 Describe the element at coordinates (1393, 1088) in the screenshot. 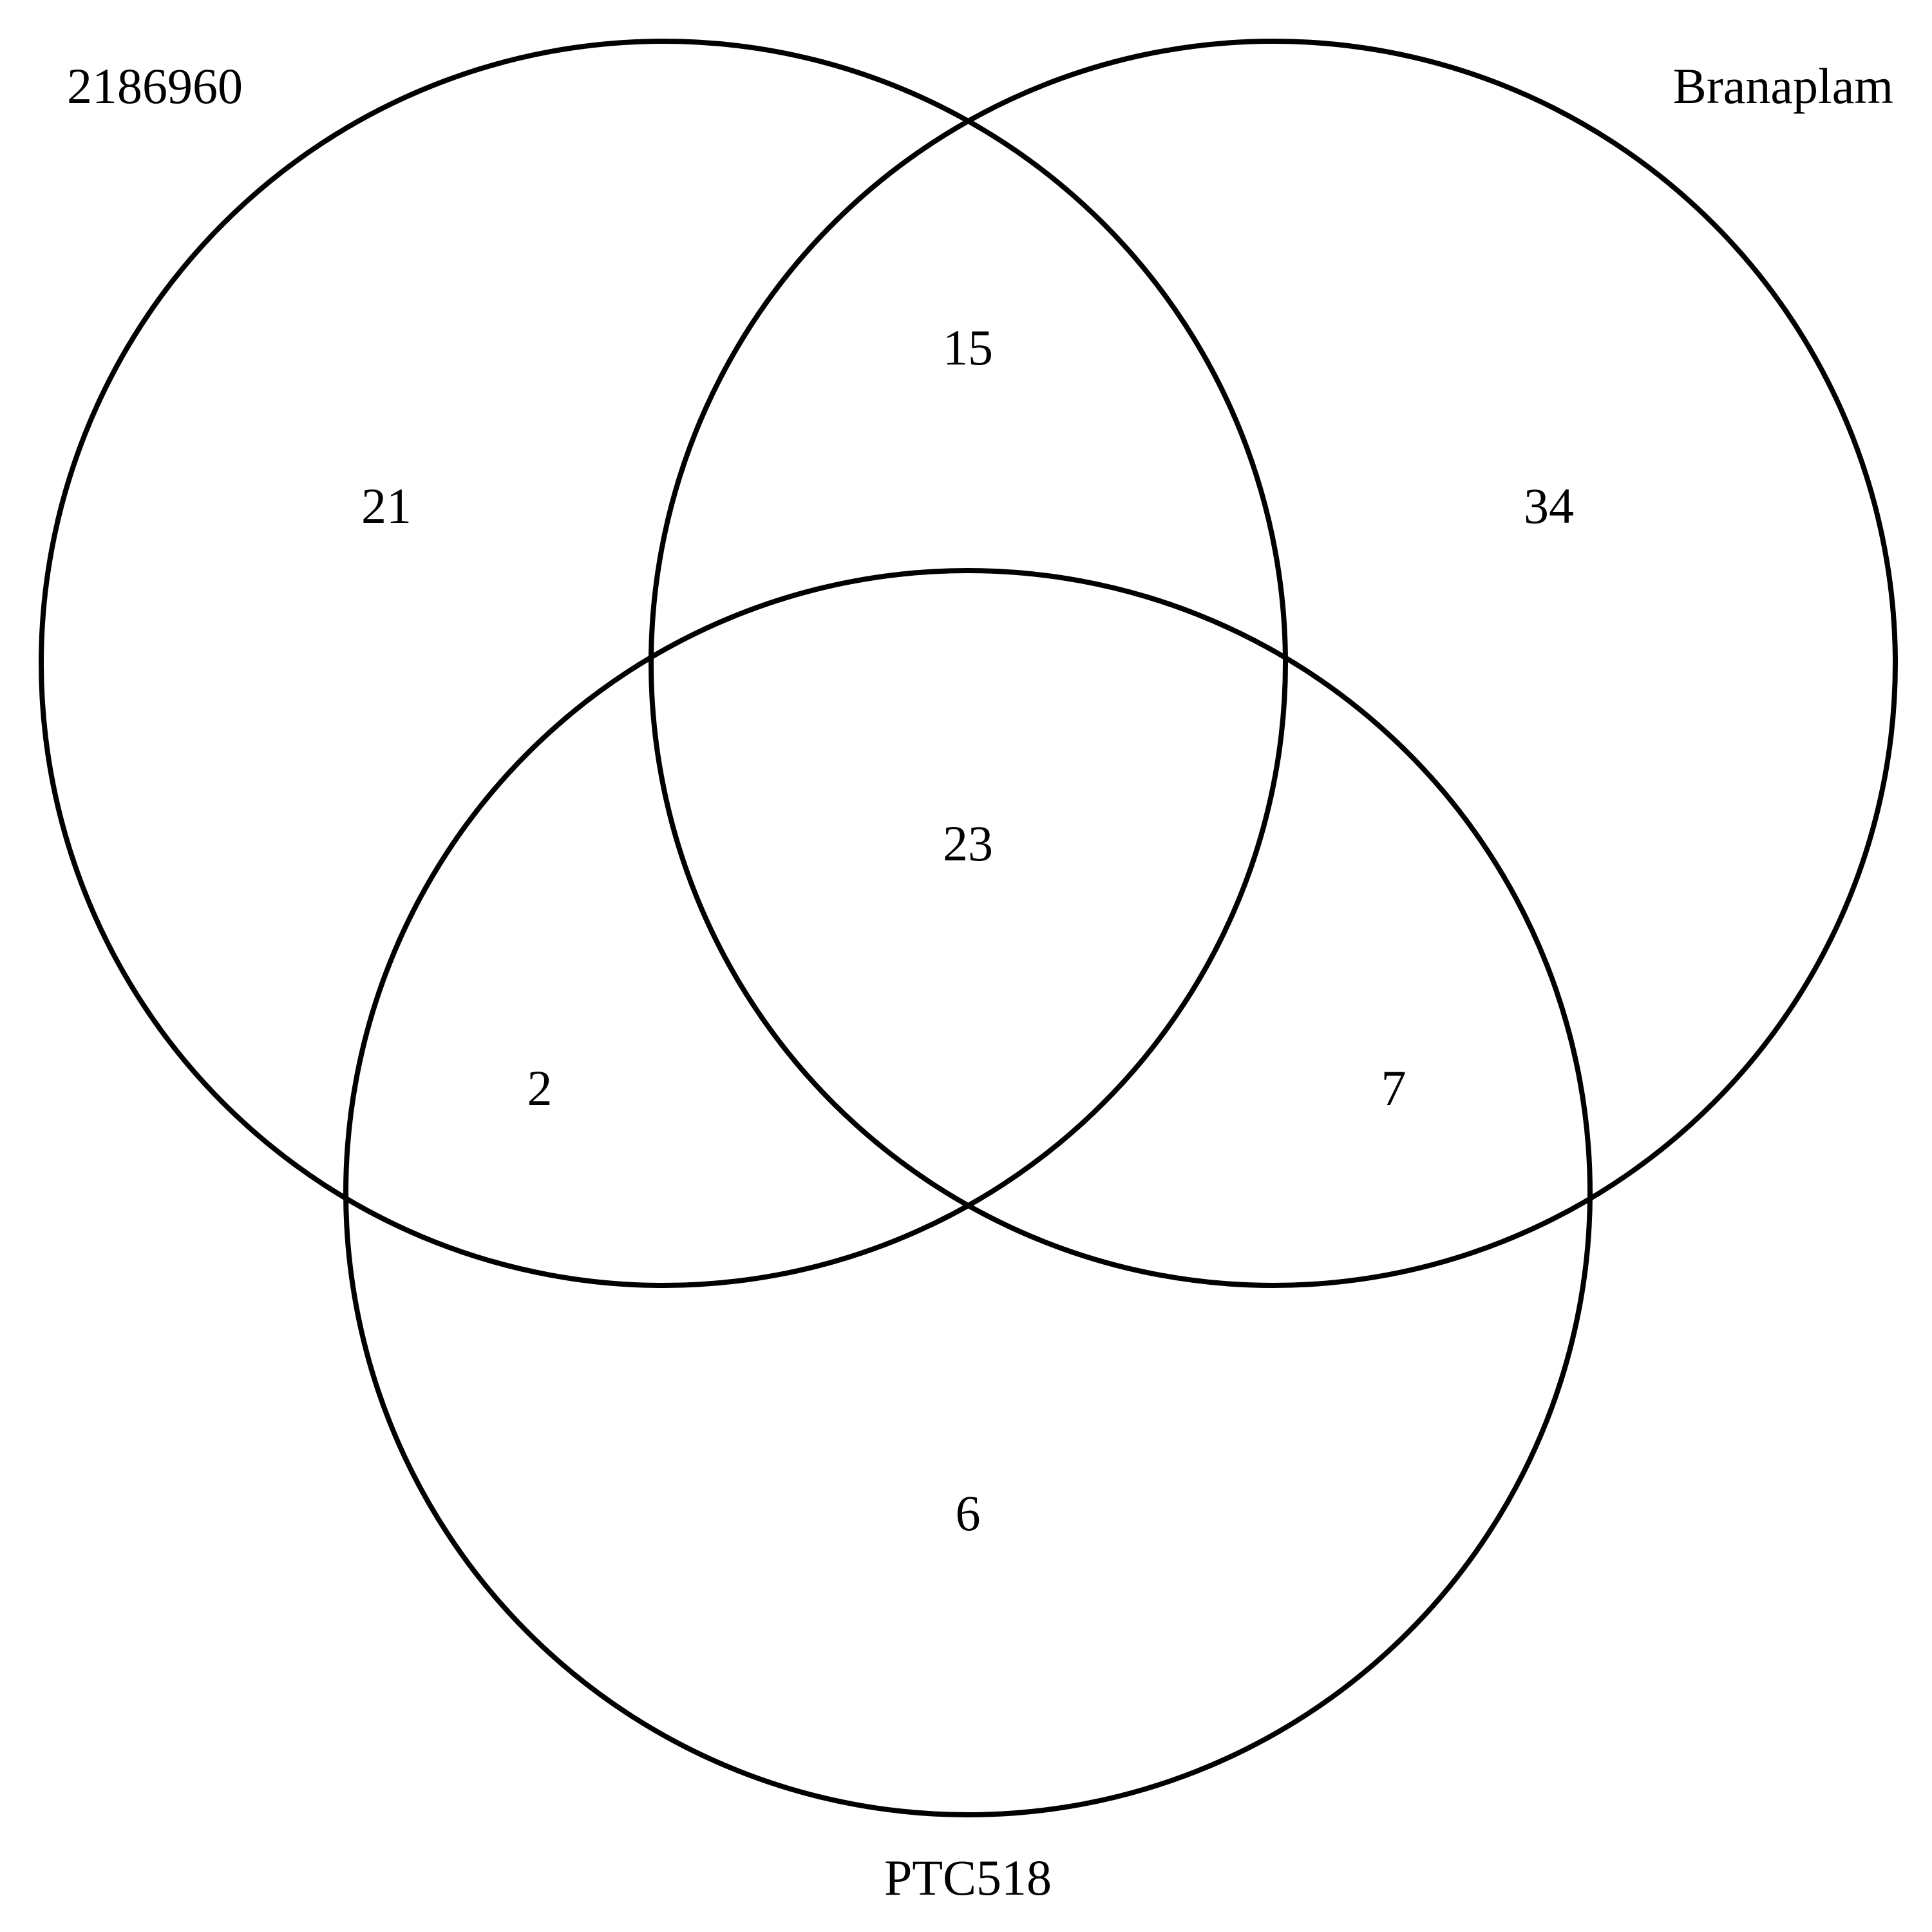

I see `region-count-branaplam-ptc518: 7` at that location.